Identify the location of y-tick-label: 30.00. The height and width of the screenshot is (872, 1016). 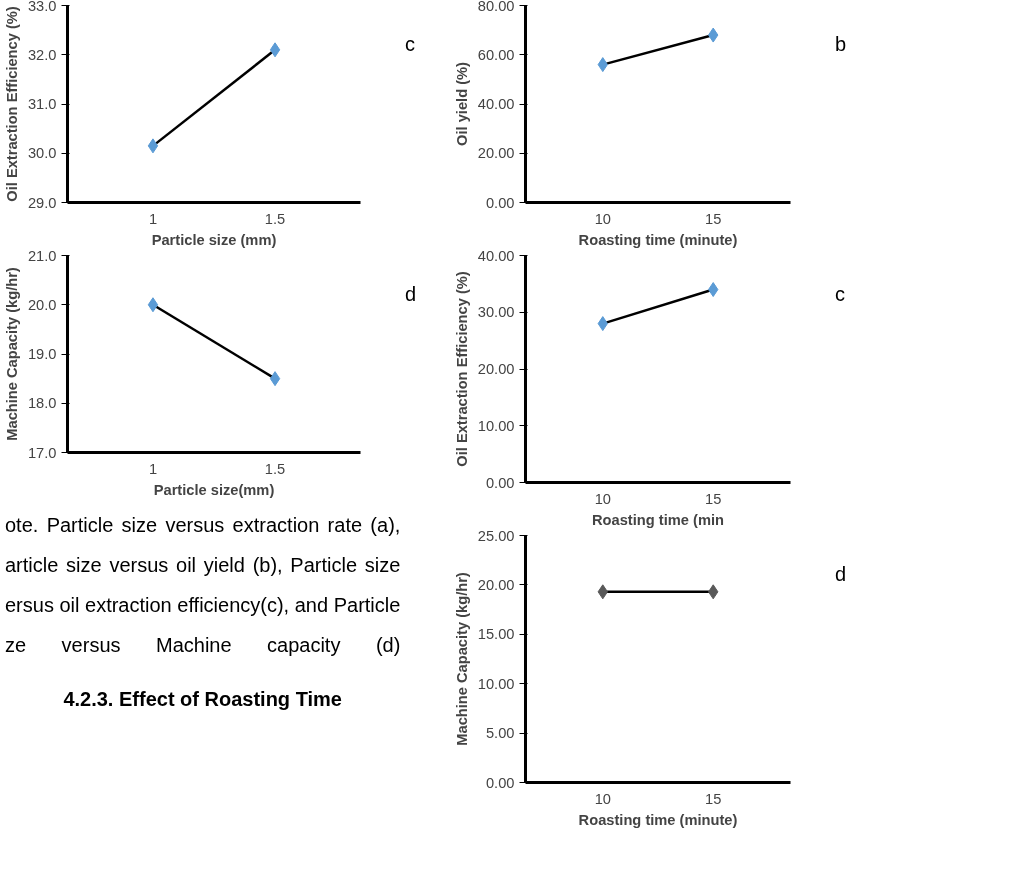
(496, 312).